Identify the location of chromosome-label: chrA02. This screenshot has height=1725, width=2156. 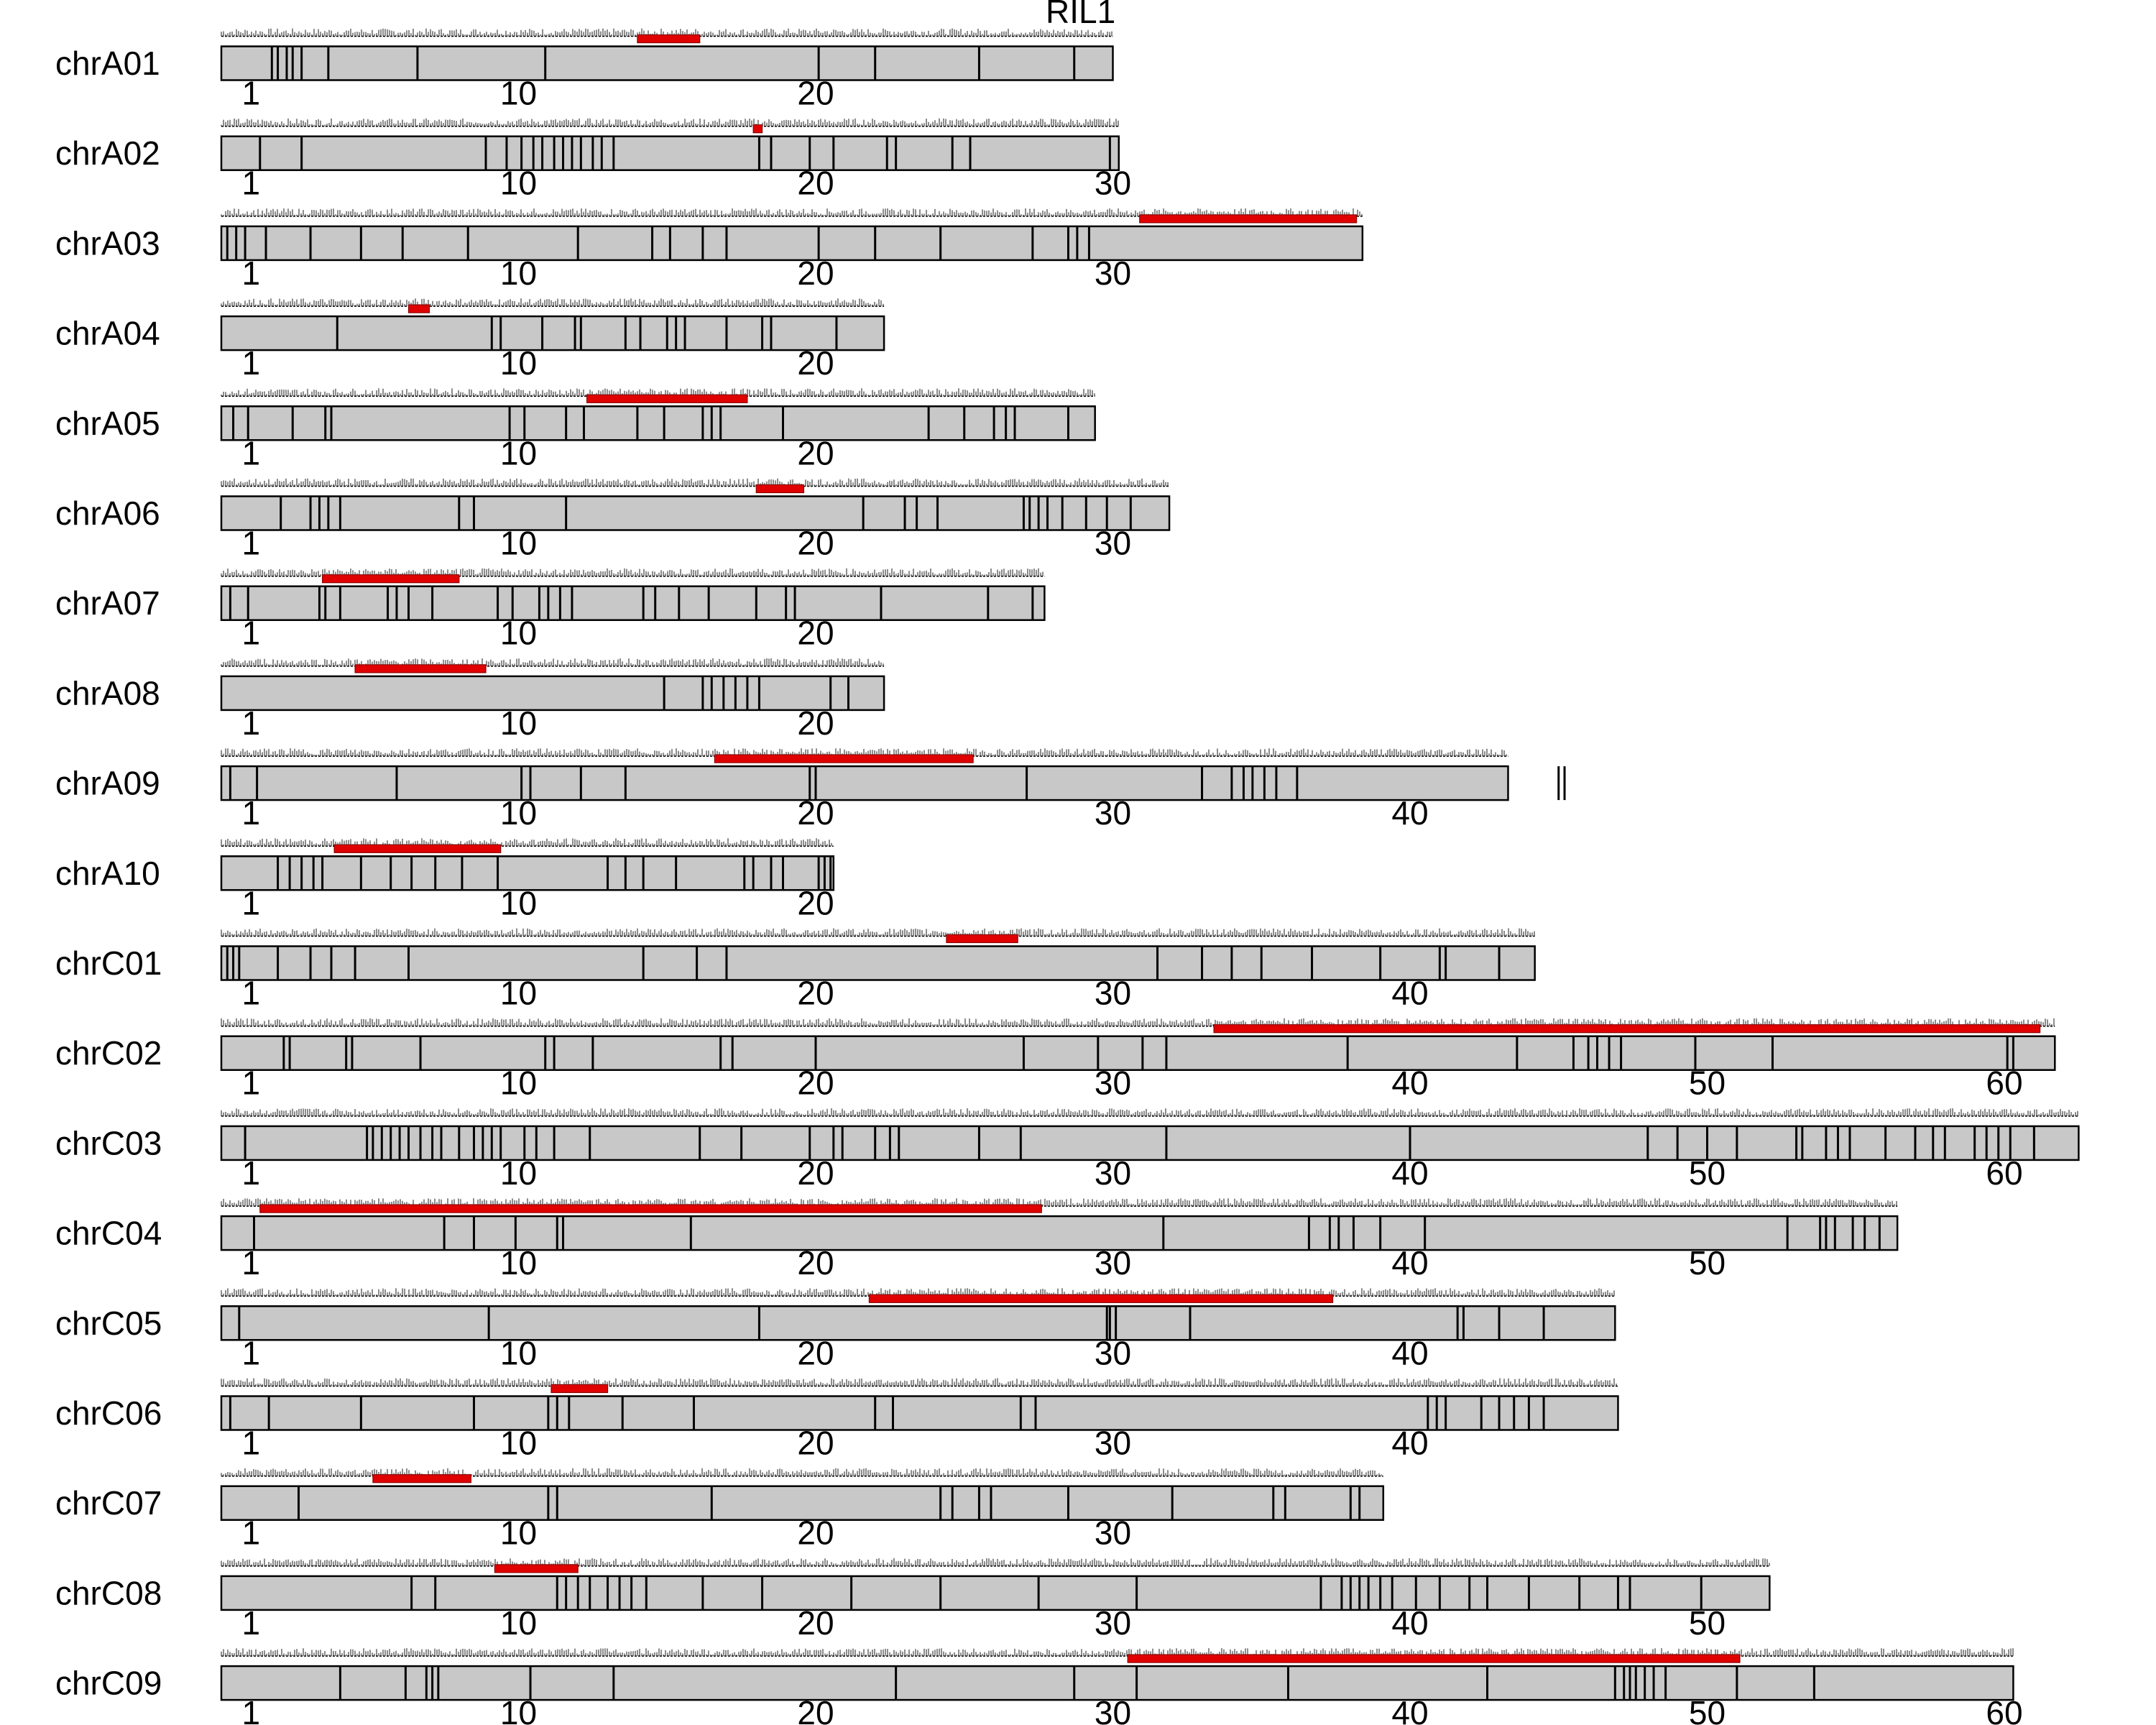
(108, 153).